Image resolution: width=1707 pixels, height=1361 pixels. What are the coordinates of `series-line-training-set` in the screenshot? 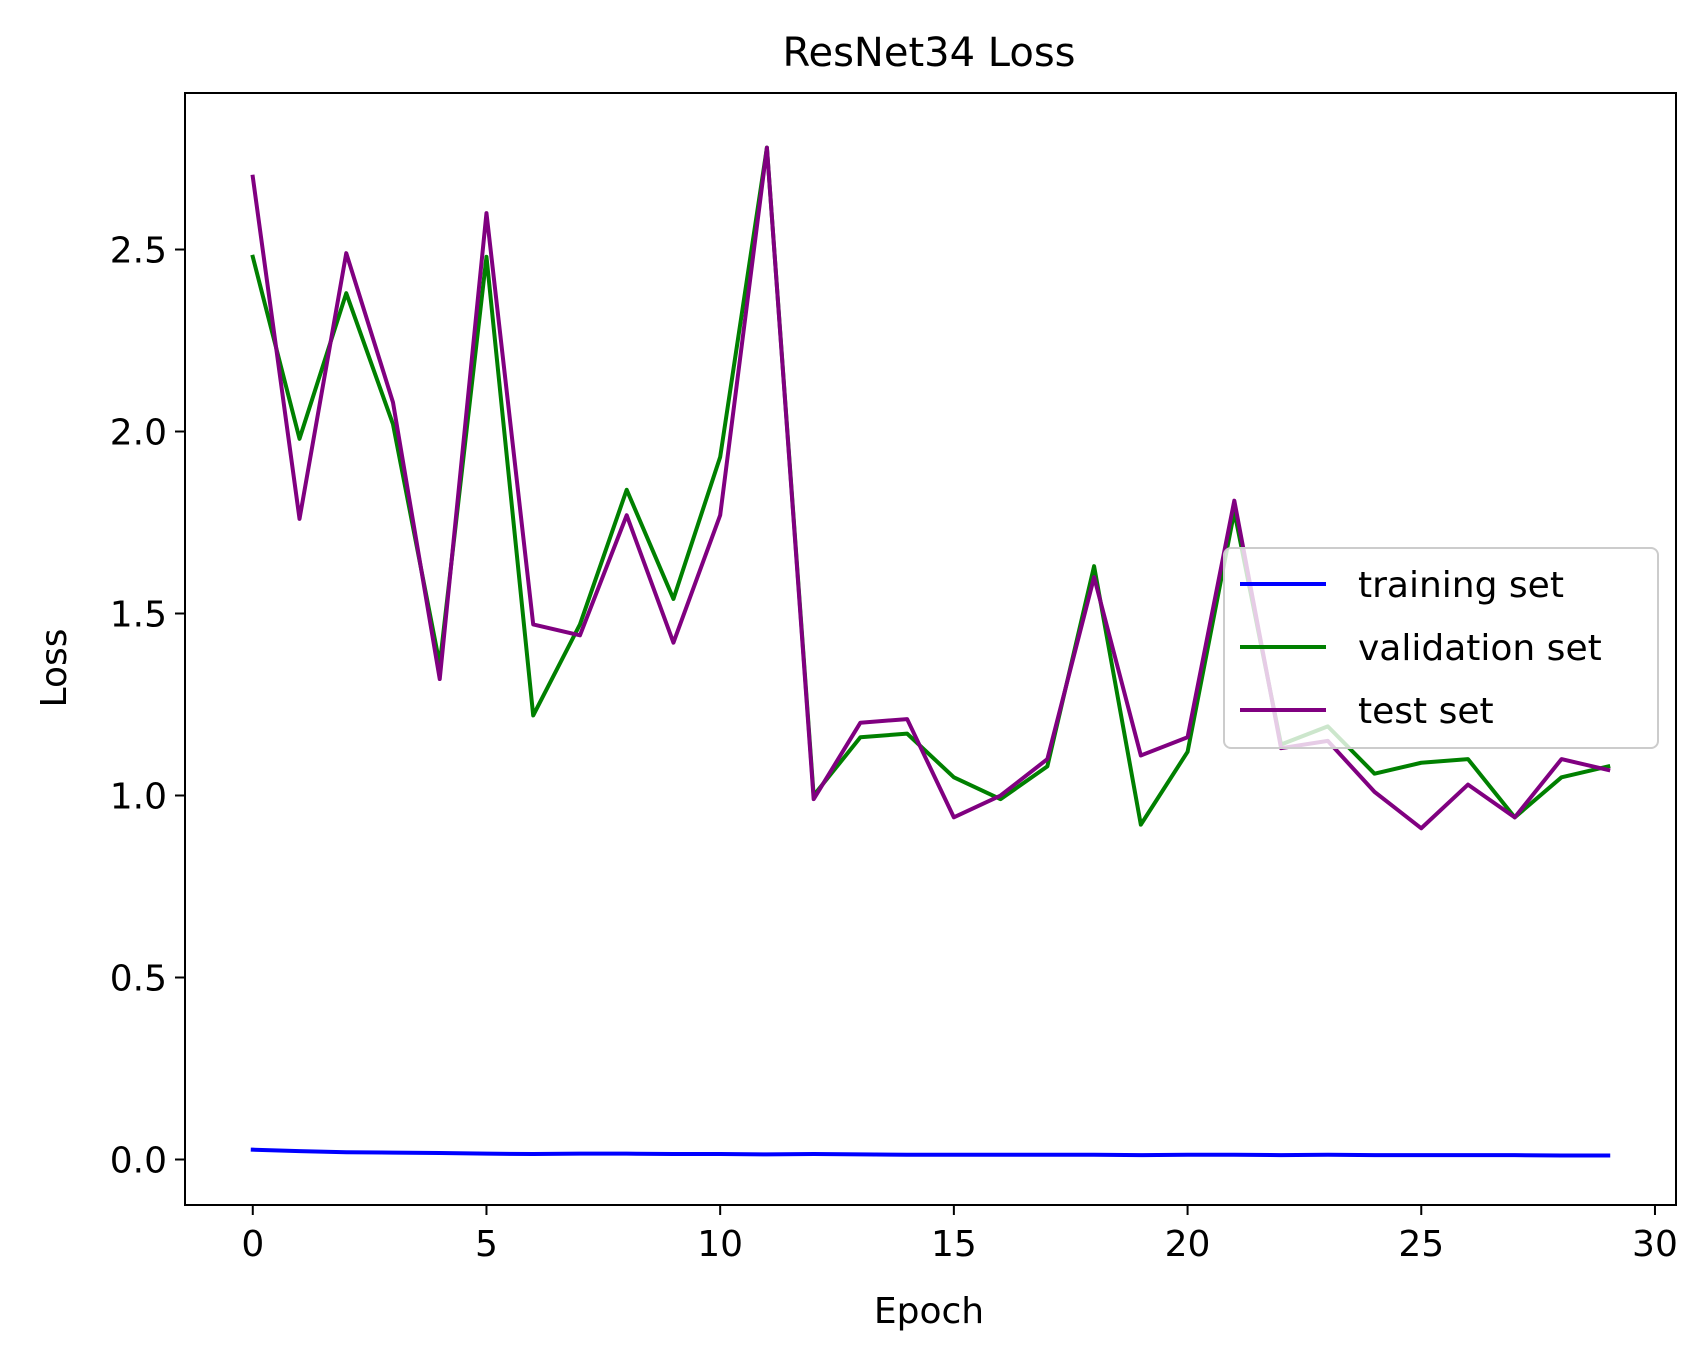 It's located at (930, 1153).